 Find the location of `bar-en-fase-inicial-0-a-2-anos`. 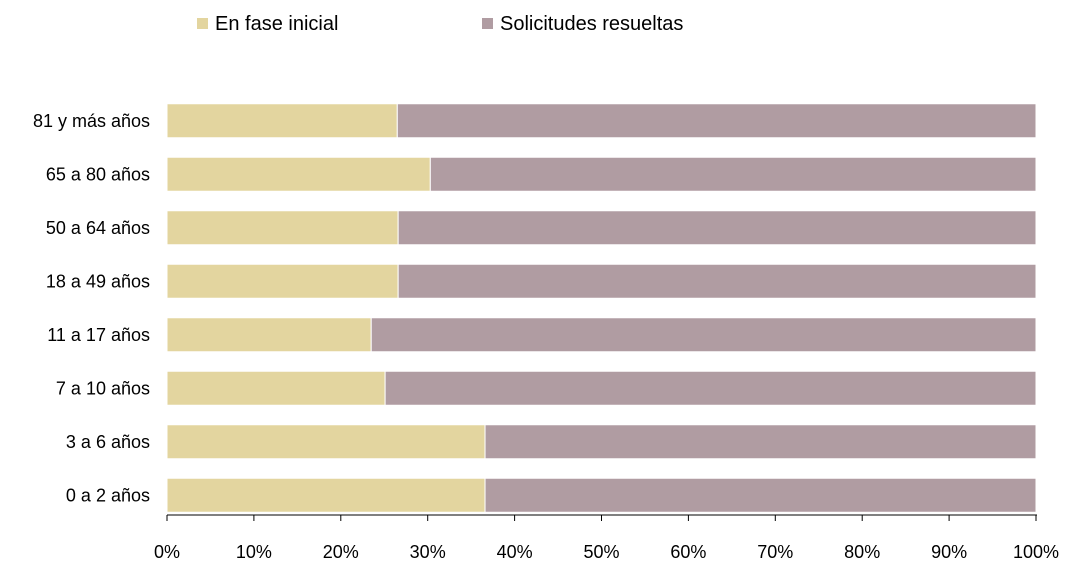

bar-en-fase-inicial-0-a-2-anos is located at coordinates (326, 495).